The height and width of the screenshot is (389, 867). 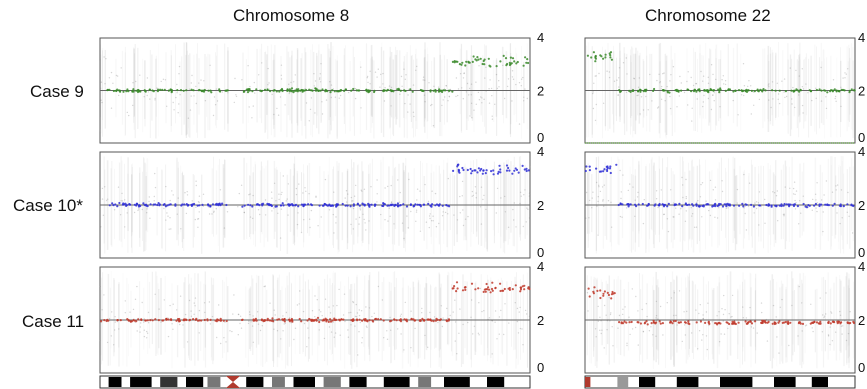 I want to click on chr22-ideogram-band, so click(x=623, y=382).